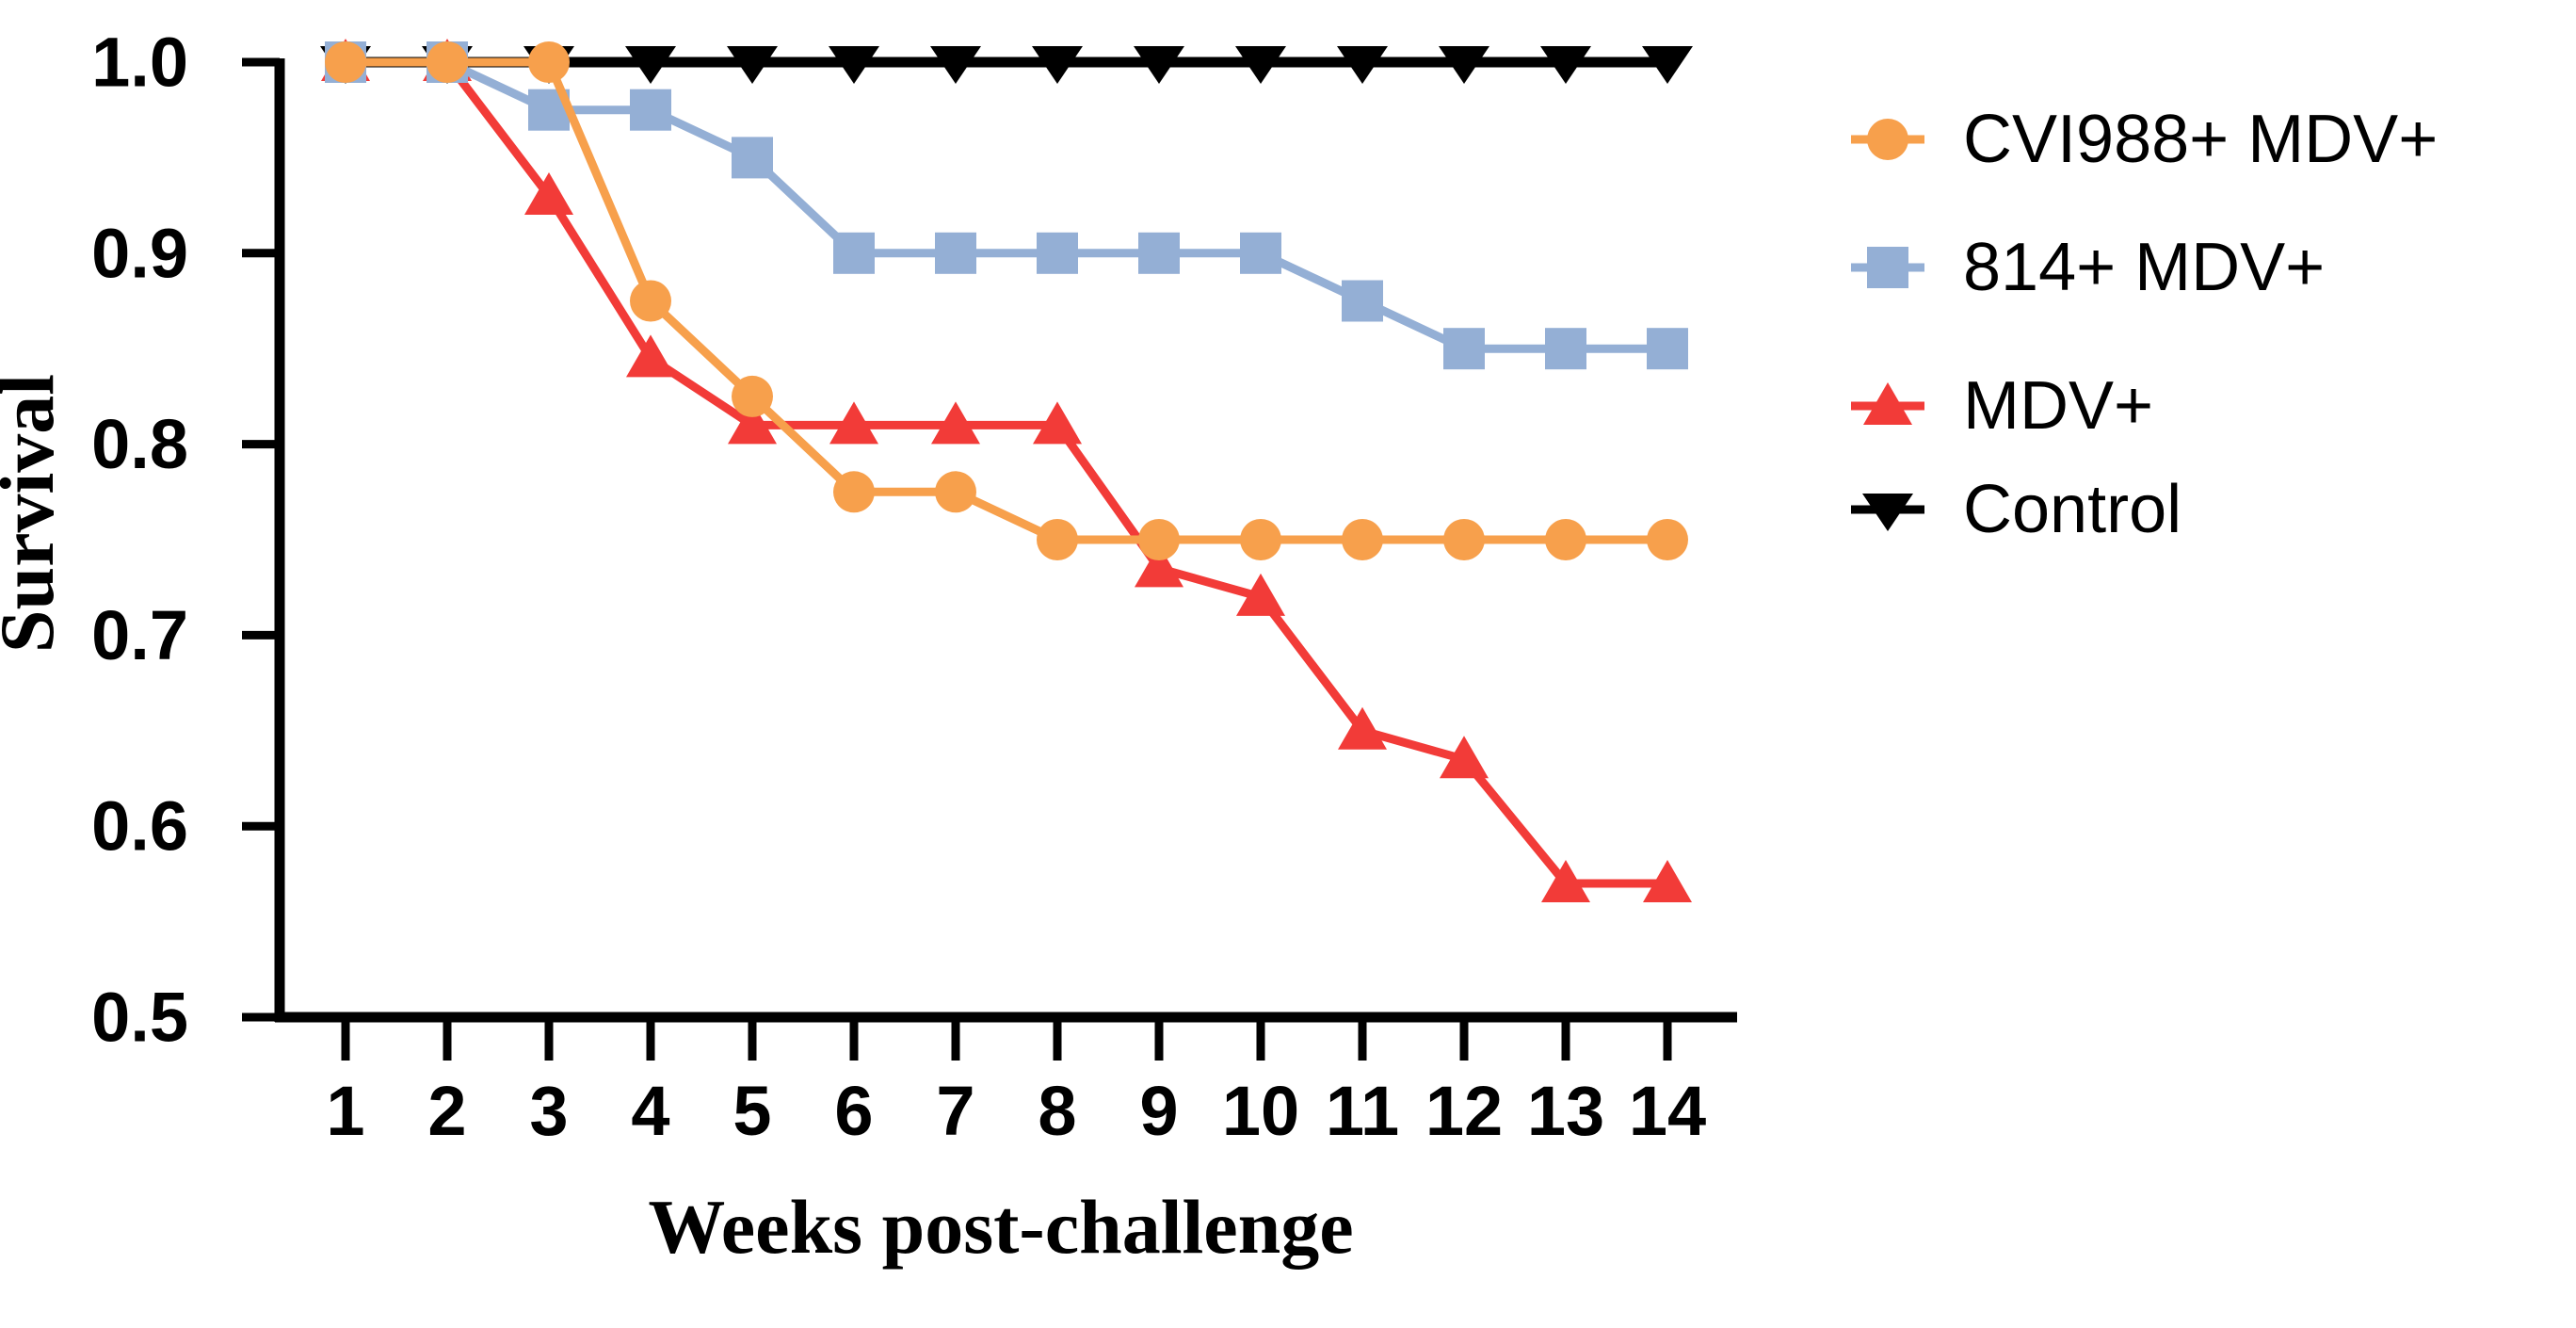 Image resolution: width=2576 pixels, height=1328 pixels. What do you see at coordinates (1260, 1111) in the screenshot?
I see `x-tick-label: 10` at bounding box center [1260, 1111].